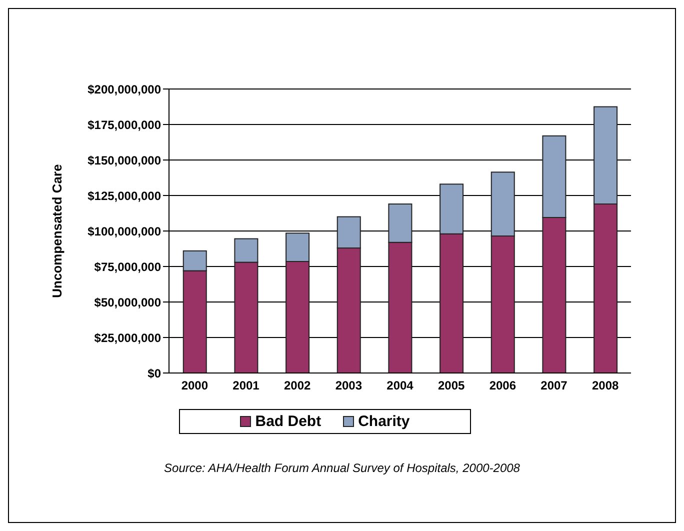 The height and width of the screenshot is (531, 684). Describe the element at coordinates (502, 385) in the screenshot. I see `x-tick-label: 2006` at that location.